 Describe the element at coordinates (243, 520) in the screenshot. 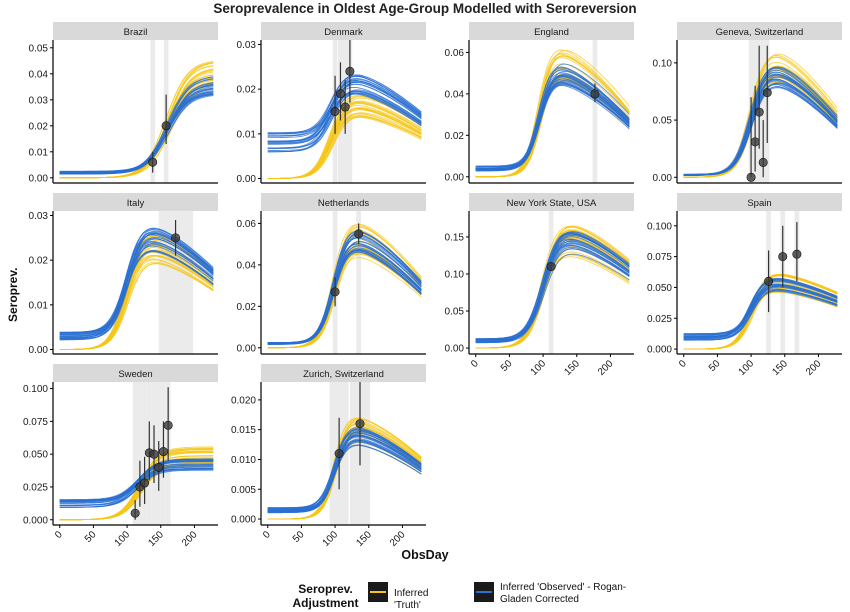

I see `y-tick-label: 0.000` at that location.